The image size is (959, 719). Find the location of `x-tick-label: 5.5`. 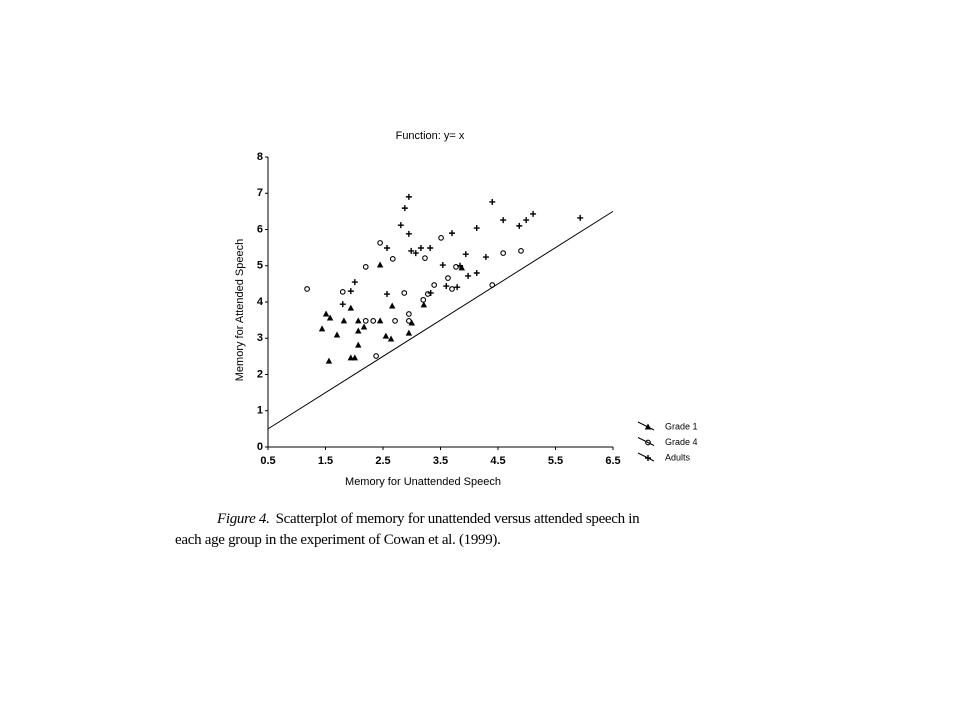

x-tick-label: 5.5 is located at coordinates (555, 461).